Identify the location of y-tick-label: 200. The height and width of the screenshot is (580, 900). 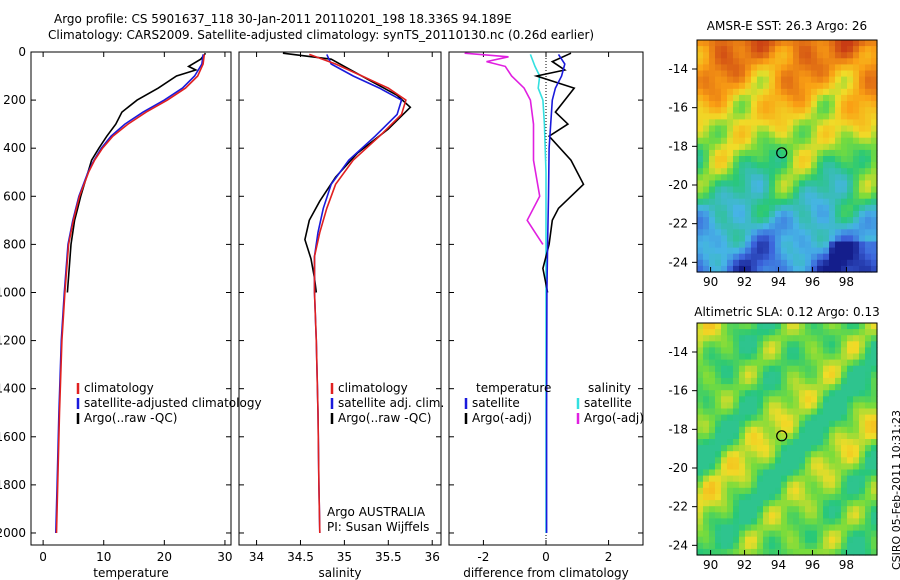
(14, 100).